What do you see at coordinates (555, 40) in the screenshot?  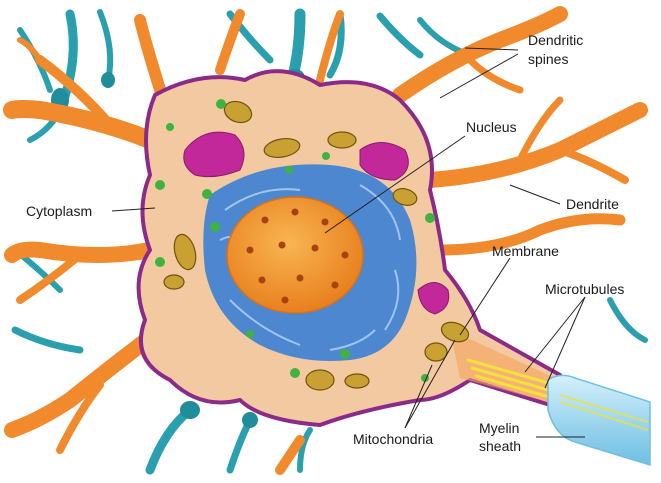 I see `label-dendritic-spines-line1: Dendritic` at bounding box center [555, 40].